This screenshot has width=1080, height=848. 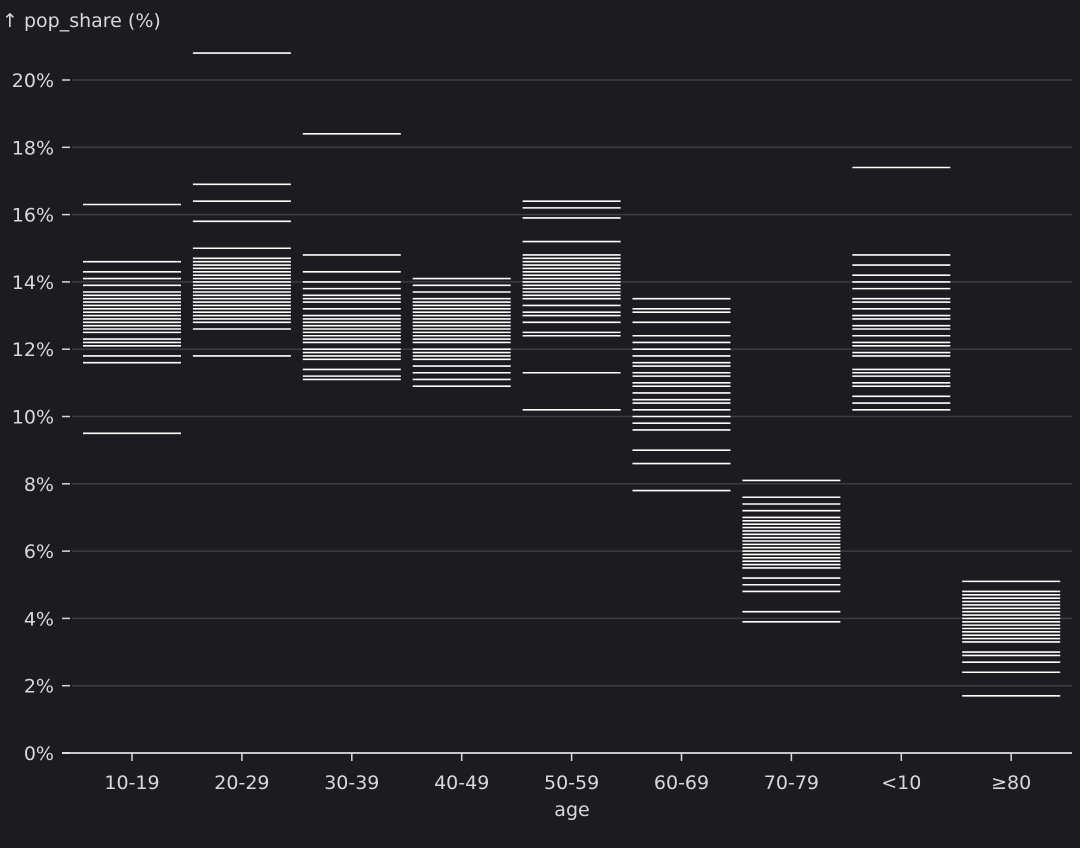 I want to click on x-tick-label: 50-59, so click(x=571, y=783).